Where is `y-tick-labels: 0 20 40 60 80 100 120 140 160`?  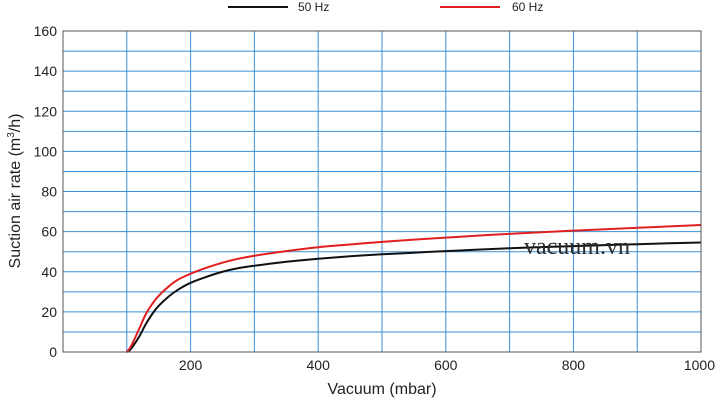 y-tick-labels: 0 20 40 60 80 100 120 140 160 is located at coordinates (46, 191).